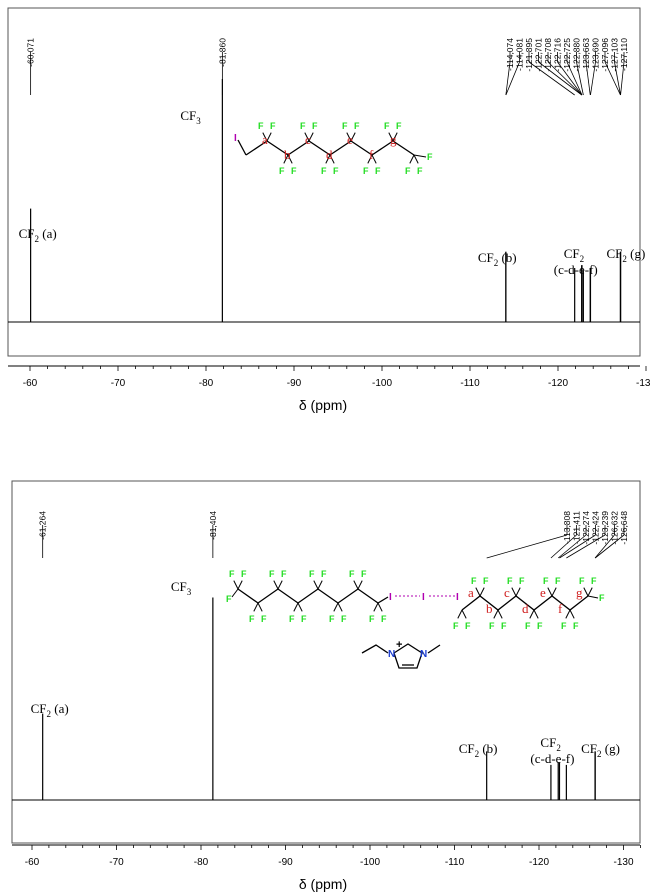 The width and height of the screenshot is (650, 893). What do you see at coordinates (375, 649) in the screenshot?
I see `ethyl-group` at bounding box center [375, 649].